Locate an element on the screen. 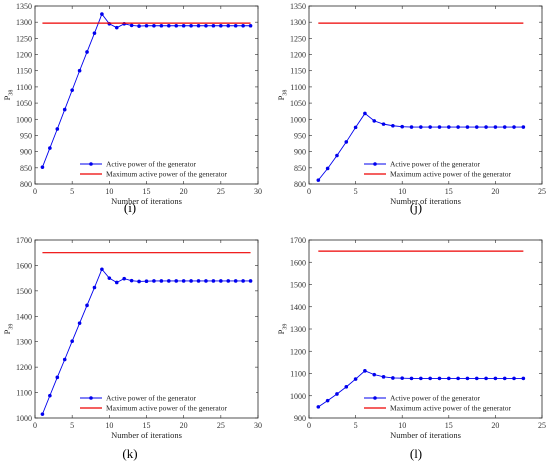  y-tick-label: 1400 is located at coordinates (298, 307).